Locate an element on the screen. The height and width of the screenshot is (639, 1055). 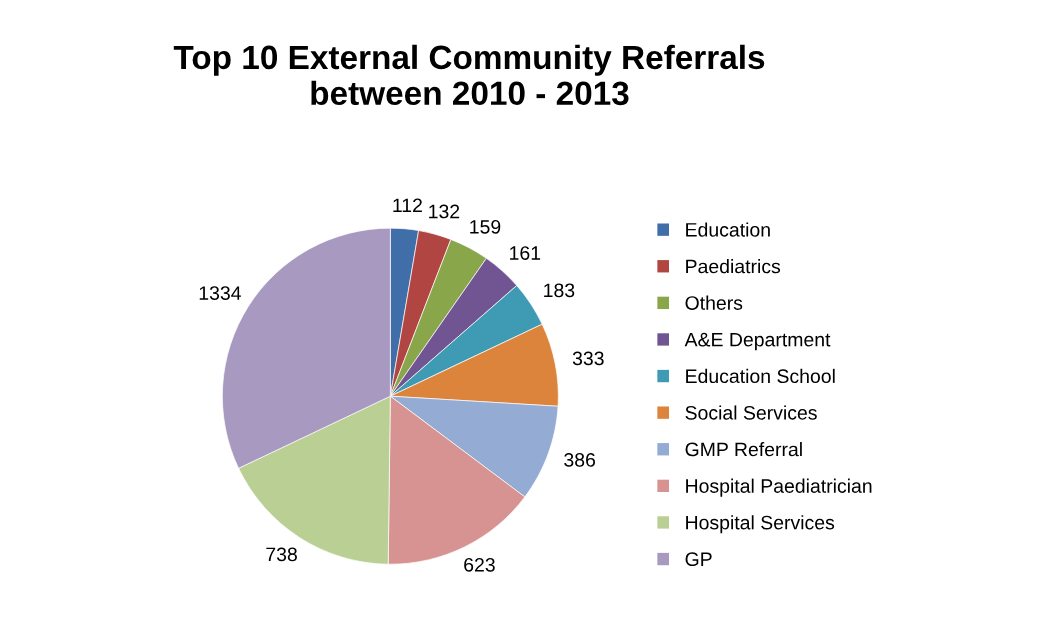
data-label: 112 is located at coordinates (407, 205).